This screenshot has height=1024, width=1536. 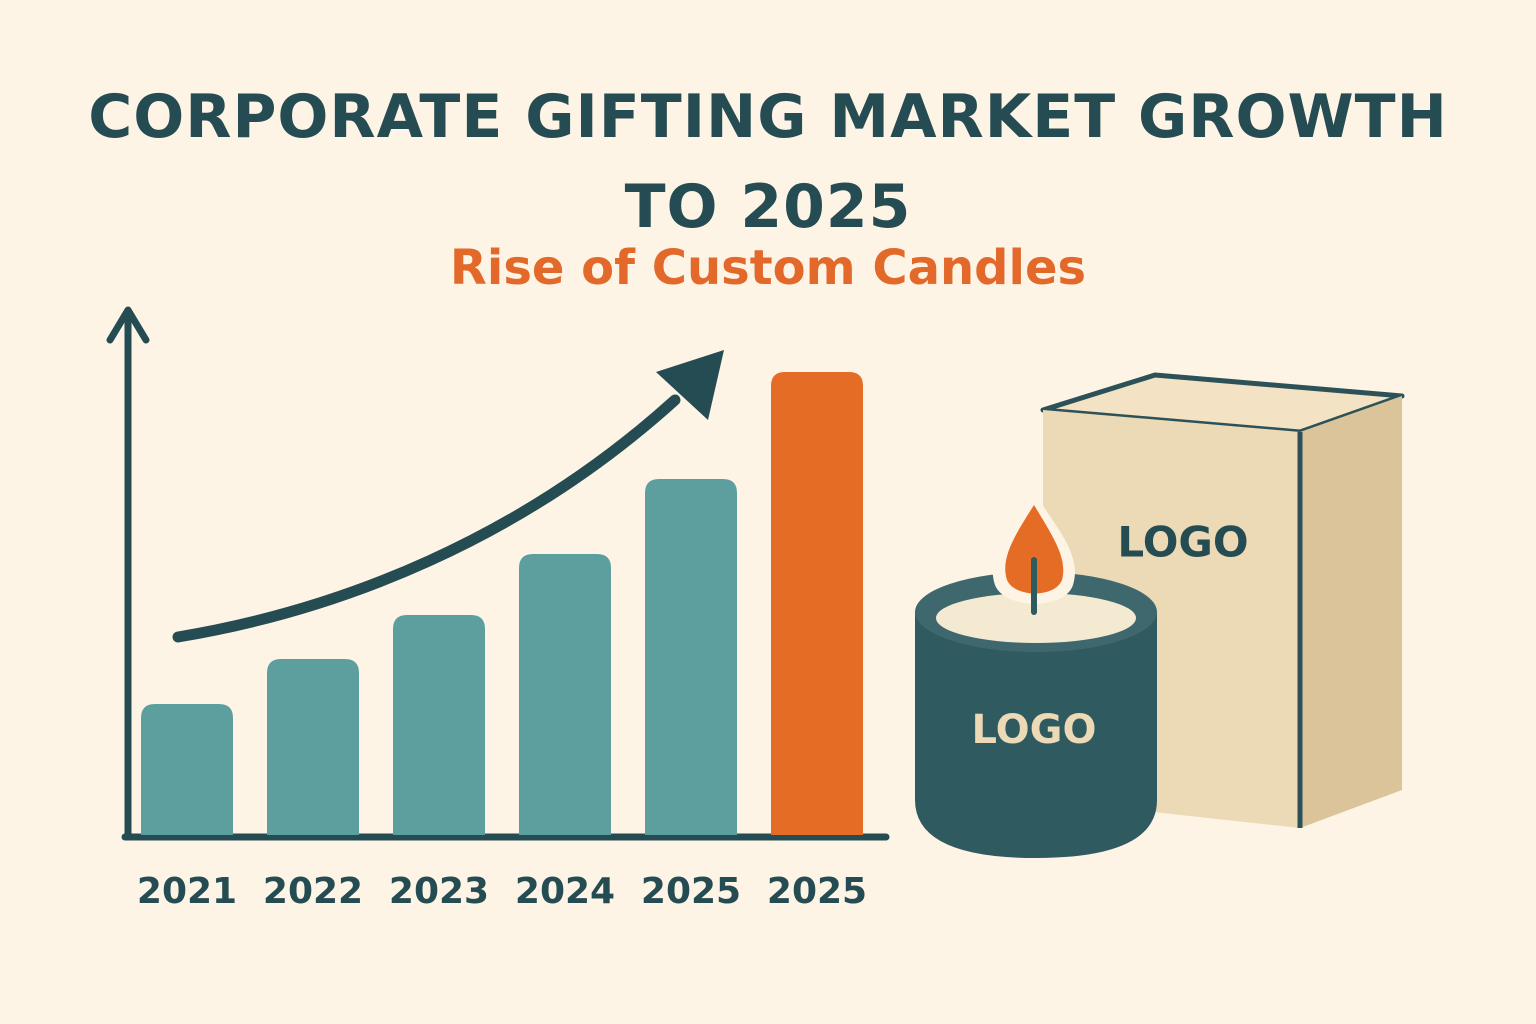 What do you see at coordinates (128, 325) in the screenshot?
I see `y-axis-arrow` at bounding box center [128, 325].